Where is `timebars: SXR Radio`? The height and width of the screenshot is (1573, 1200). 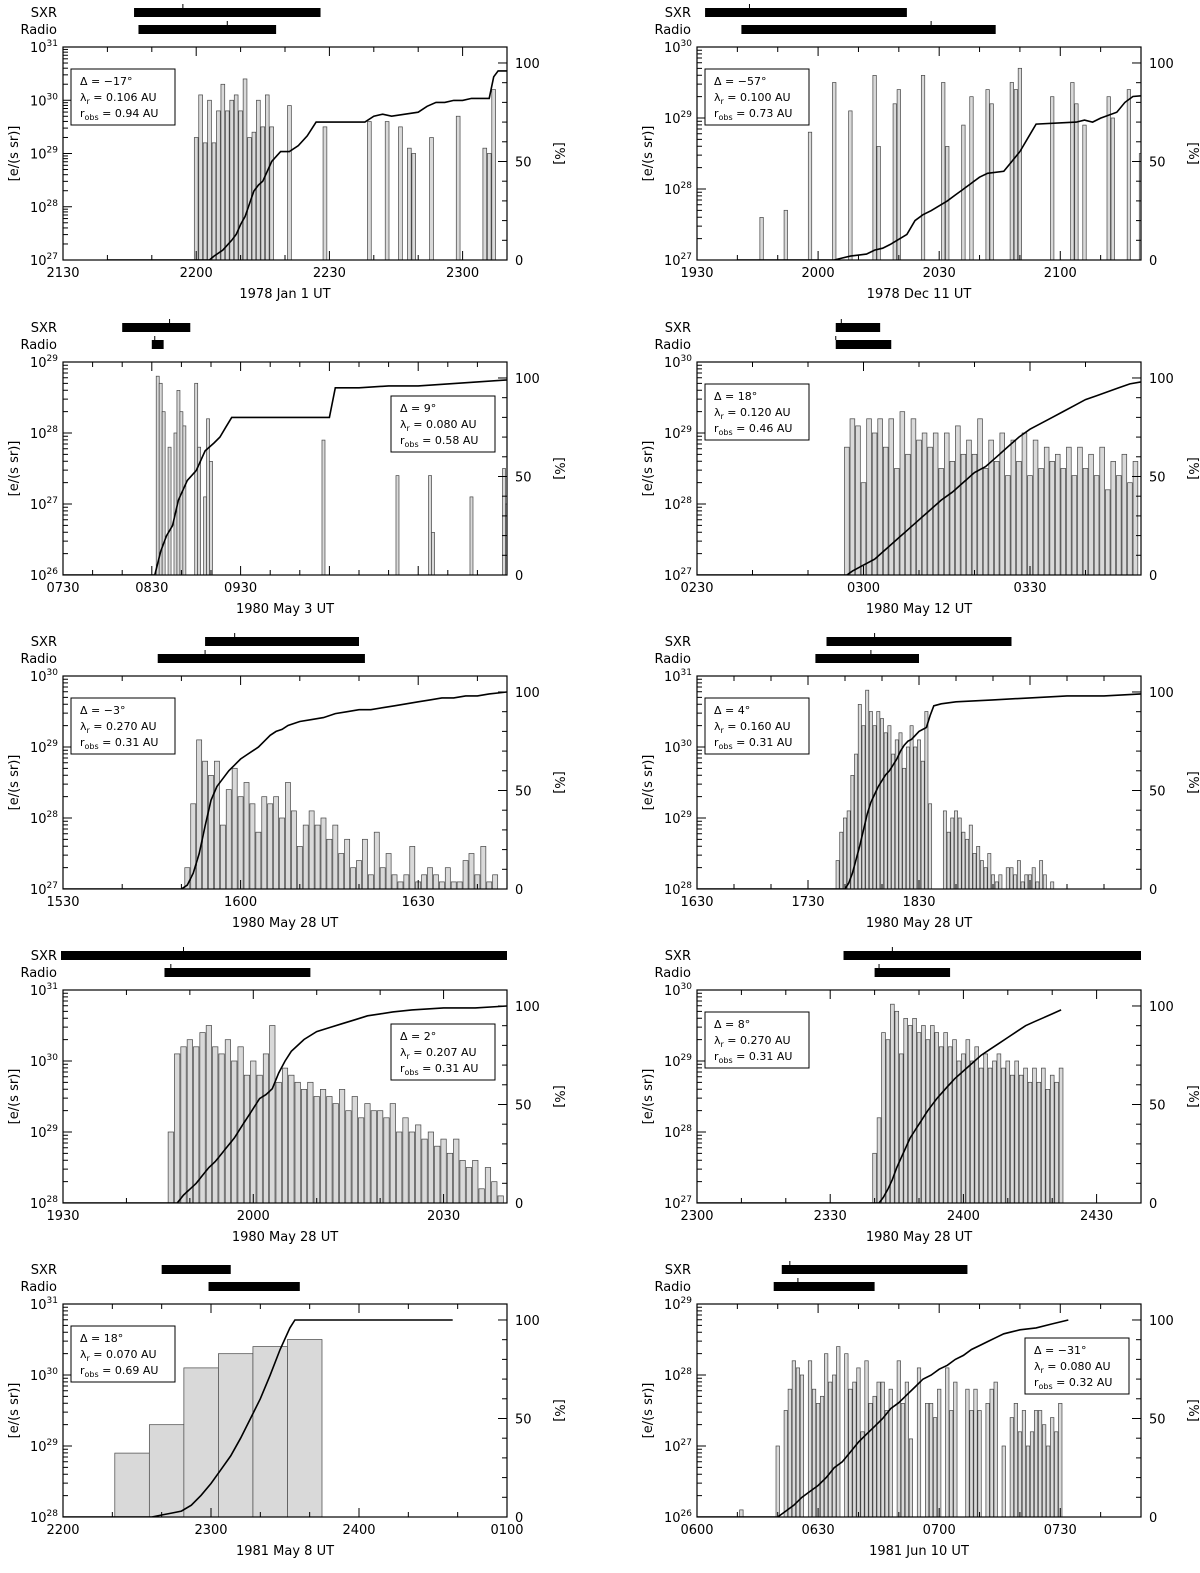
timebars: SXR Radio is located at coordinates (105, 336).